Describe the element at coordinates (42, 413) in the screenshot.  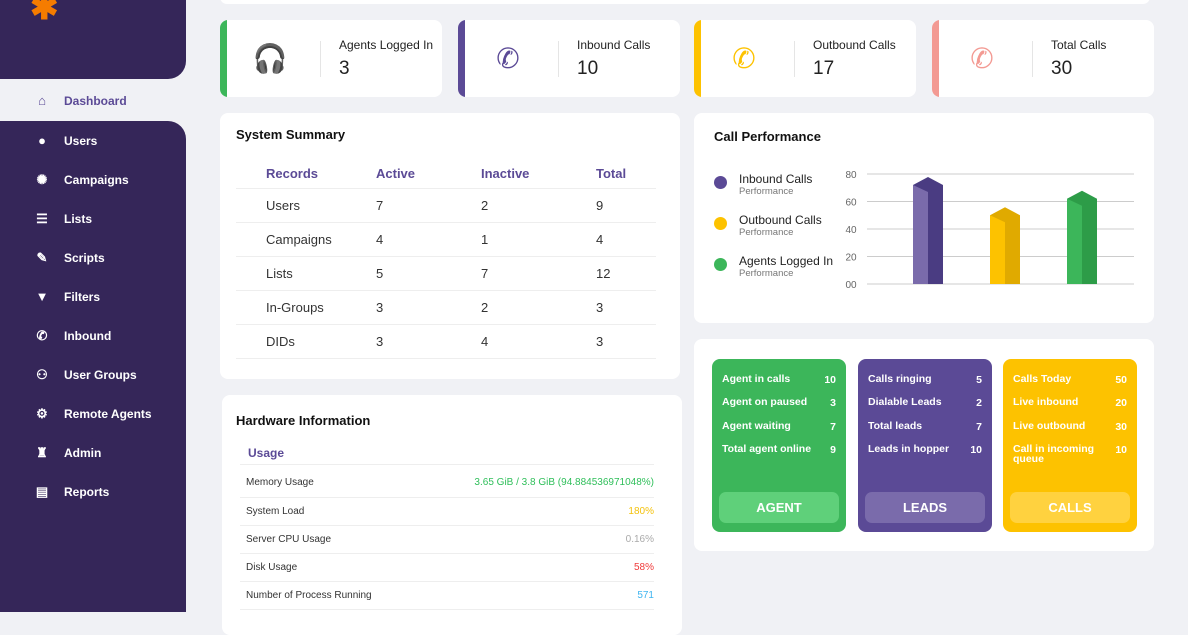
I see `remote-agent-icon: ⚙` at that location.